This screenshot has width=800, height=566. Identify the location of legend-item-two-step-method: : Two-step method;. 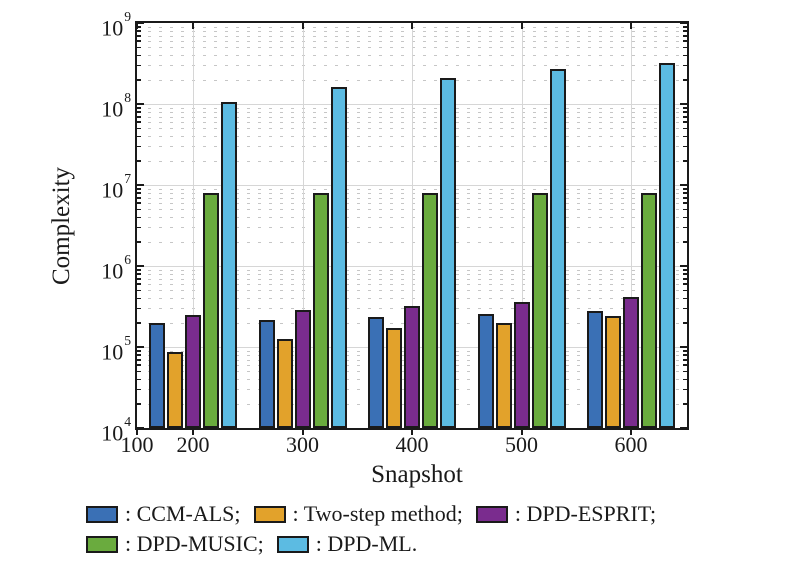
(358, 514).